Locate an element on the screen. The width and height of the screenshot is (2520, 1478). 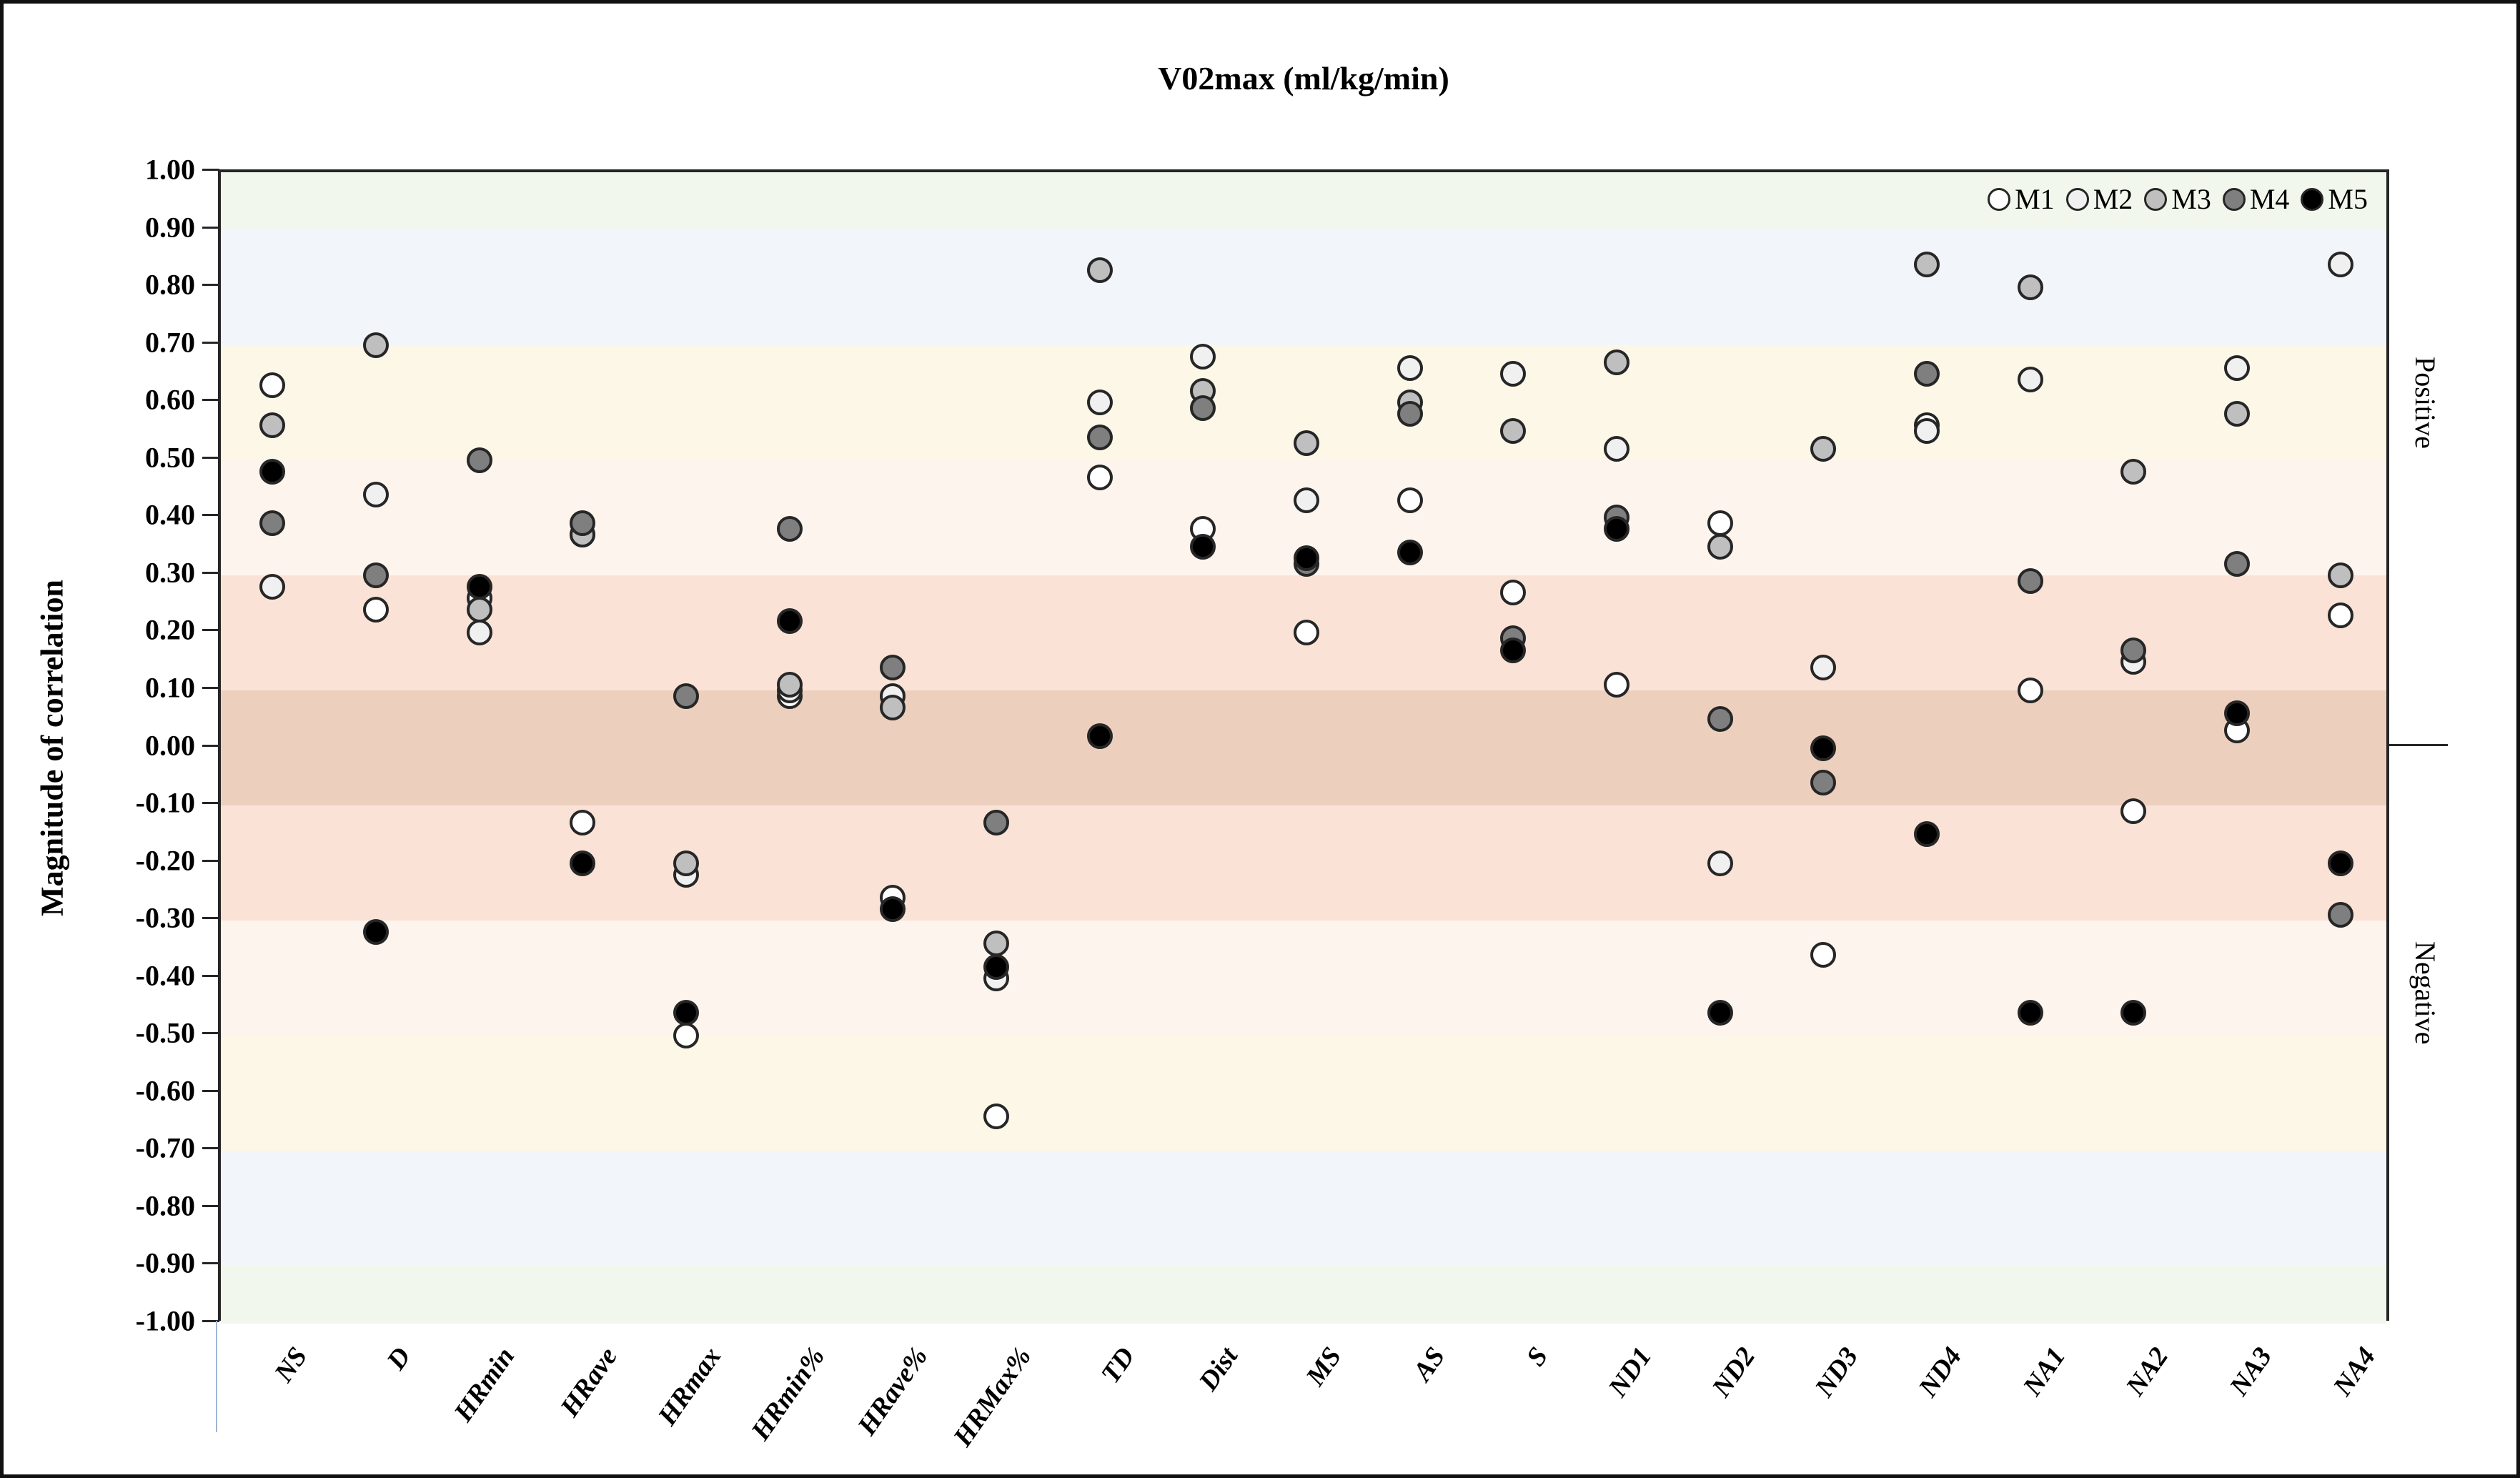
data-point-M5-ND4 is located at coordinates (1927, 834).